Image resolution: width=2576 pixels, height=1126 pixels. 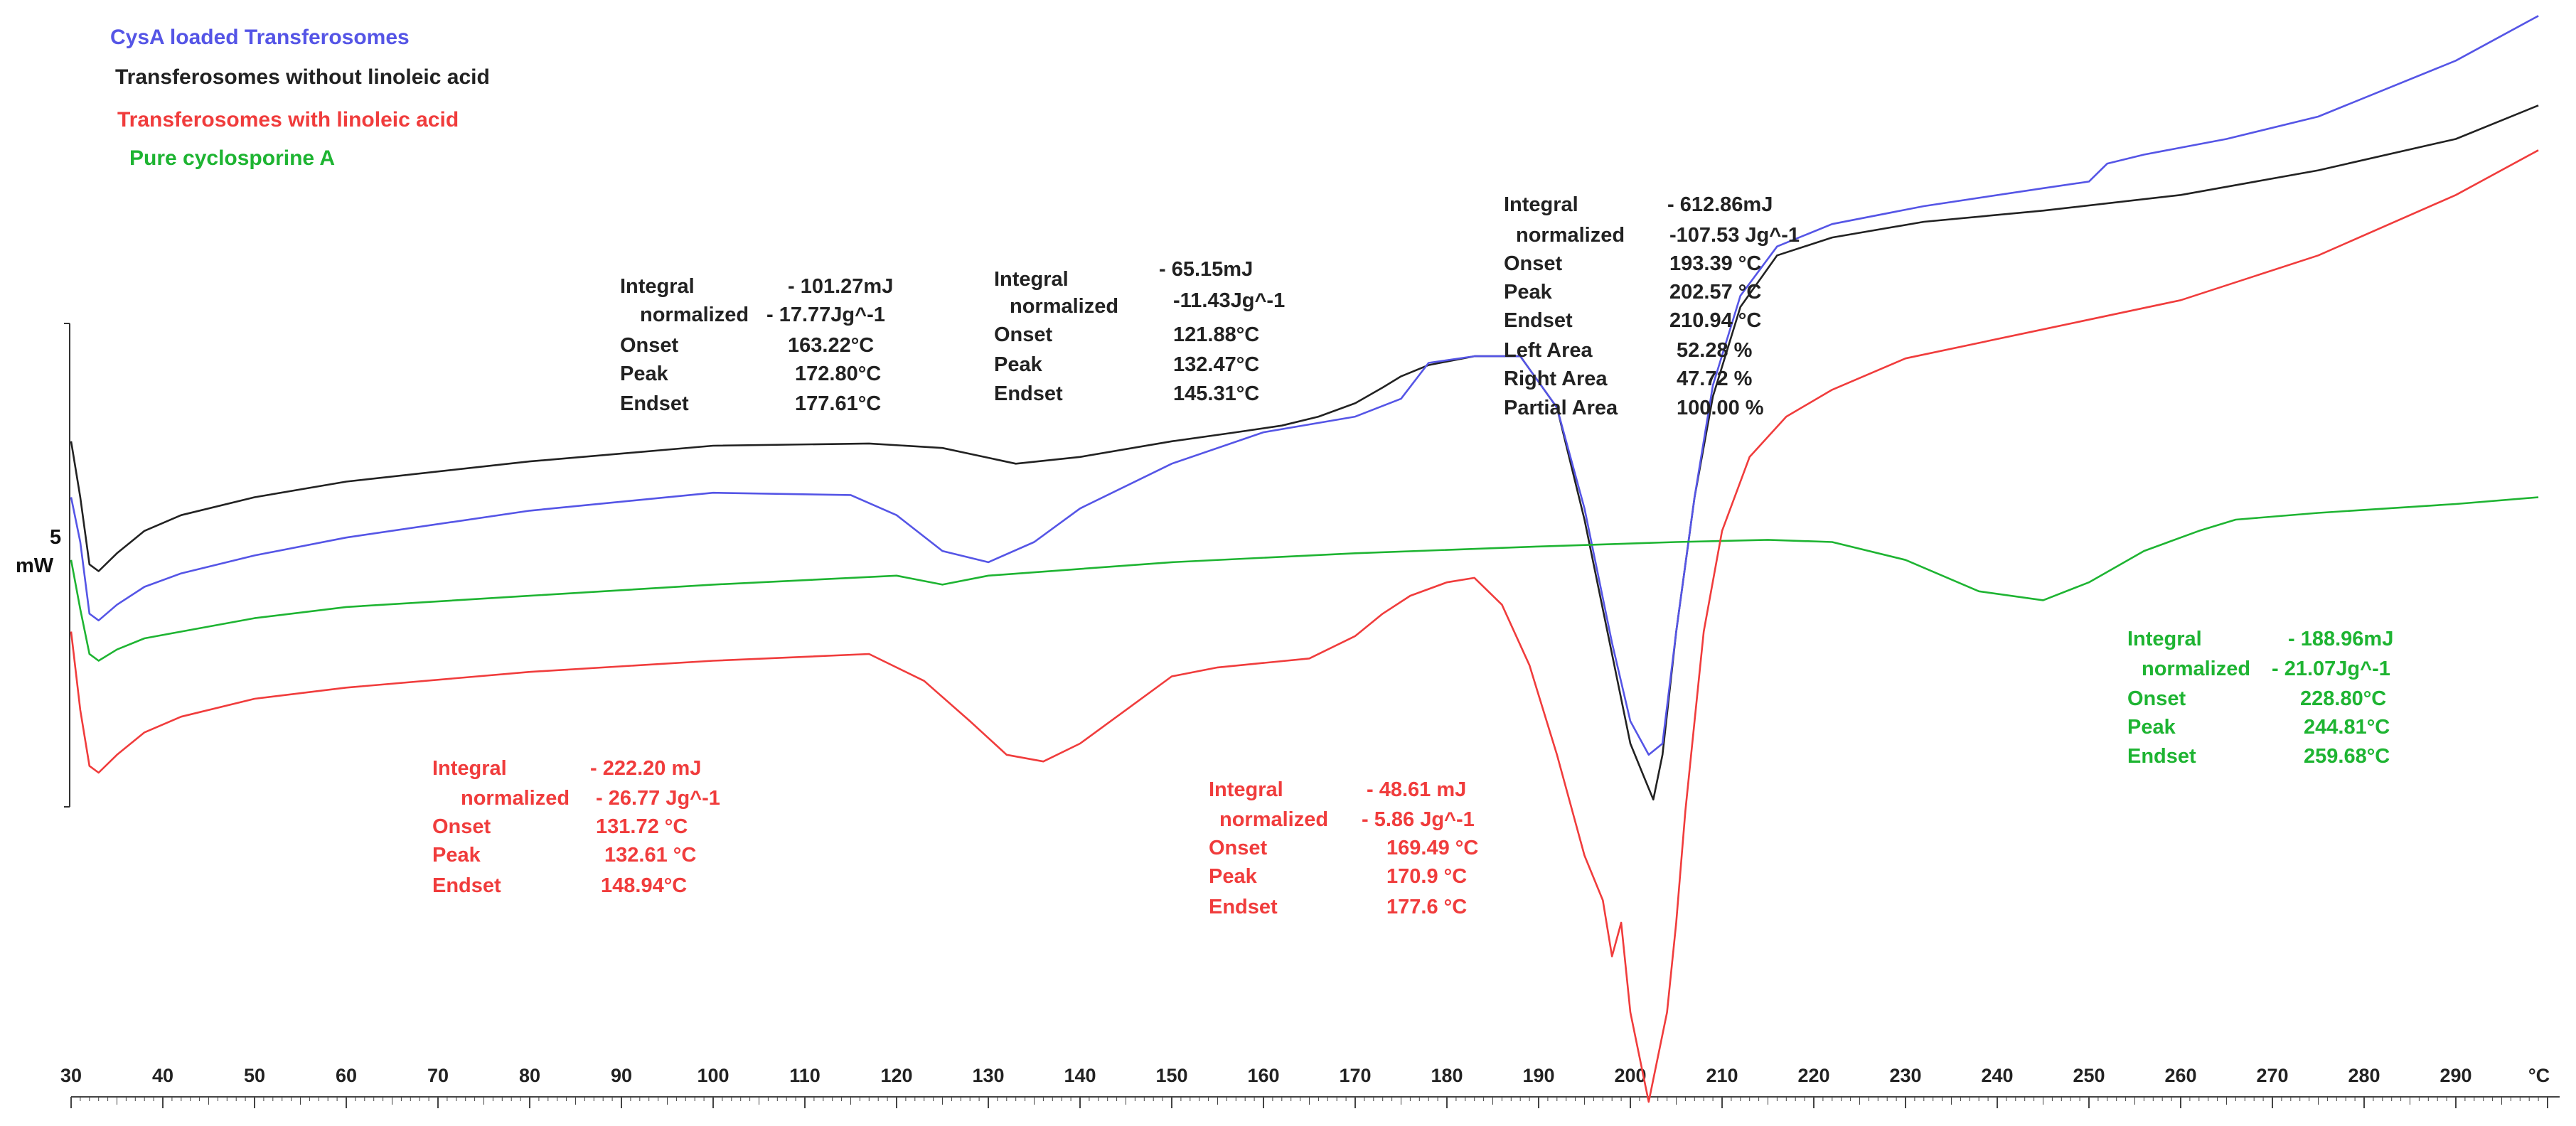 What do you see at coordinates (1080, 1075) in the screenshot?
I see `x-tick-label: 140` at bounding box center [1080, 1075].